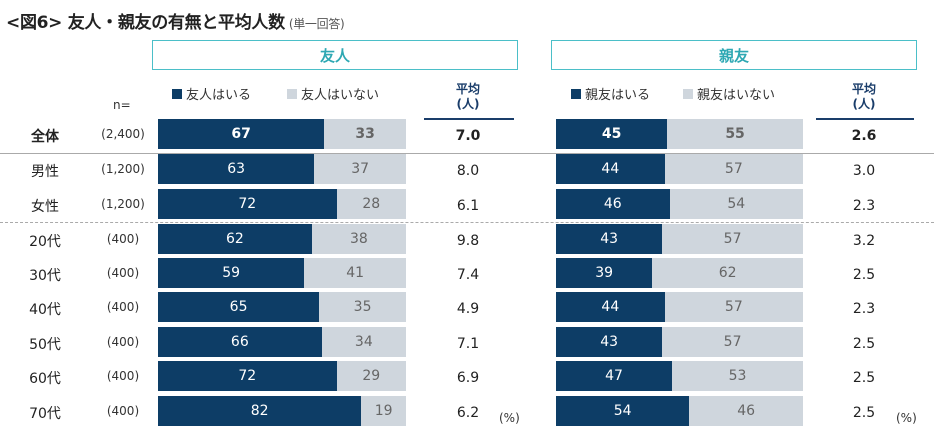 This screenshot has height=435, width=934. I want to click on legend-label: 親友はいない, so click(736, 95).